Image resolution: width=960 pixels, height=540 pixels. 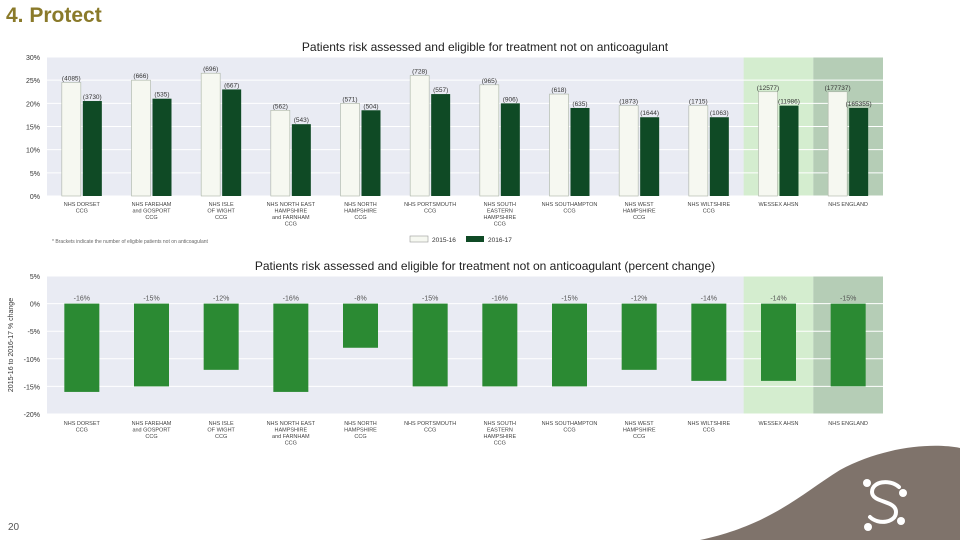 What do you see at coordinates (54, 15) in the screenshot?
I see `slide-title: 4. Protect` at bounding box center [54, 15].